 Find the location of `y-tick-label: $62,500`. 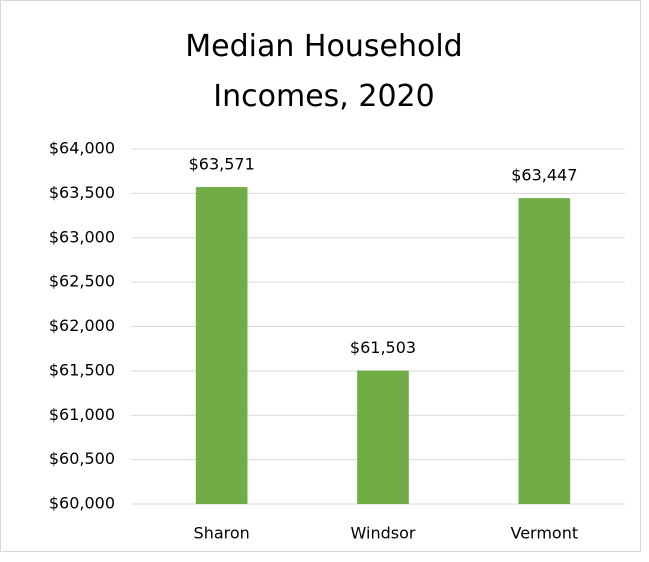

y-tick-label: $62,500 is located at coordinates (82, 281).